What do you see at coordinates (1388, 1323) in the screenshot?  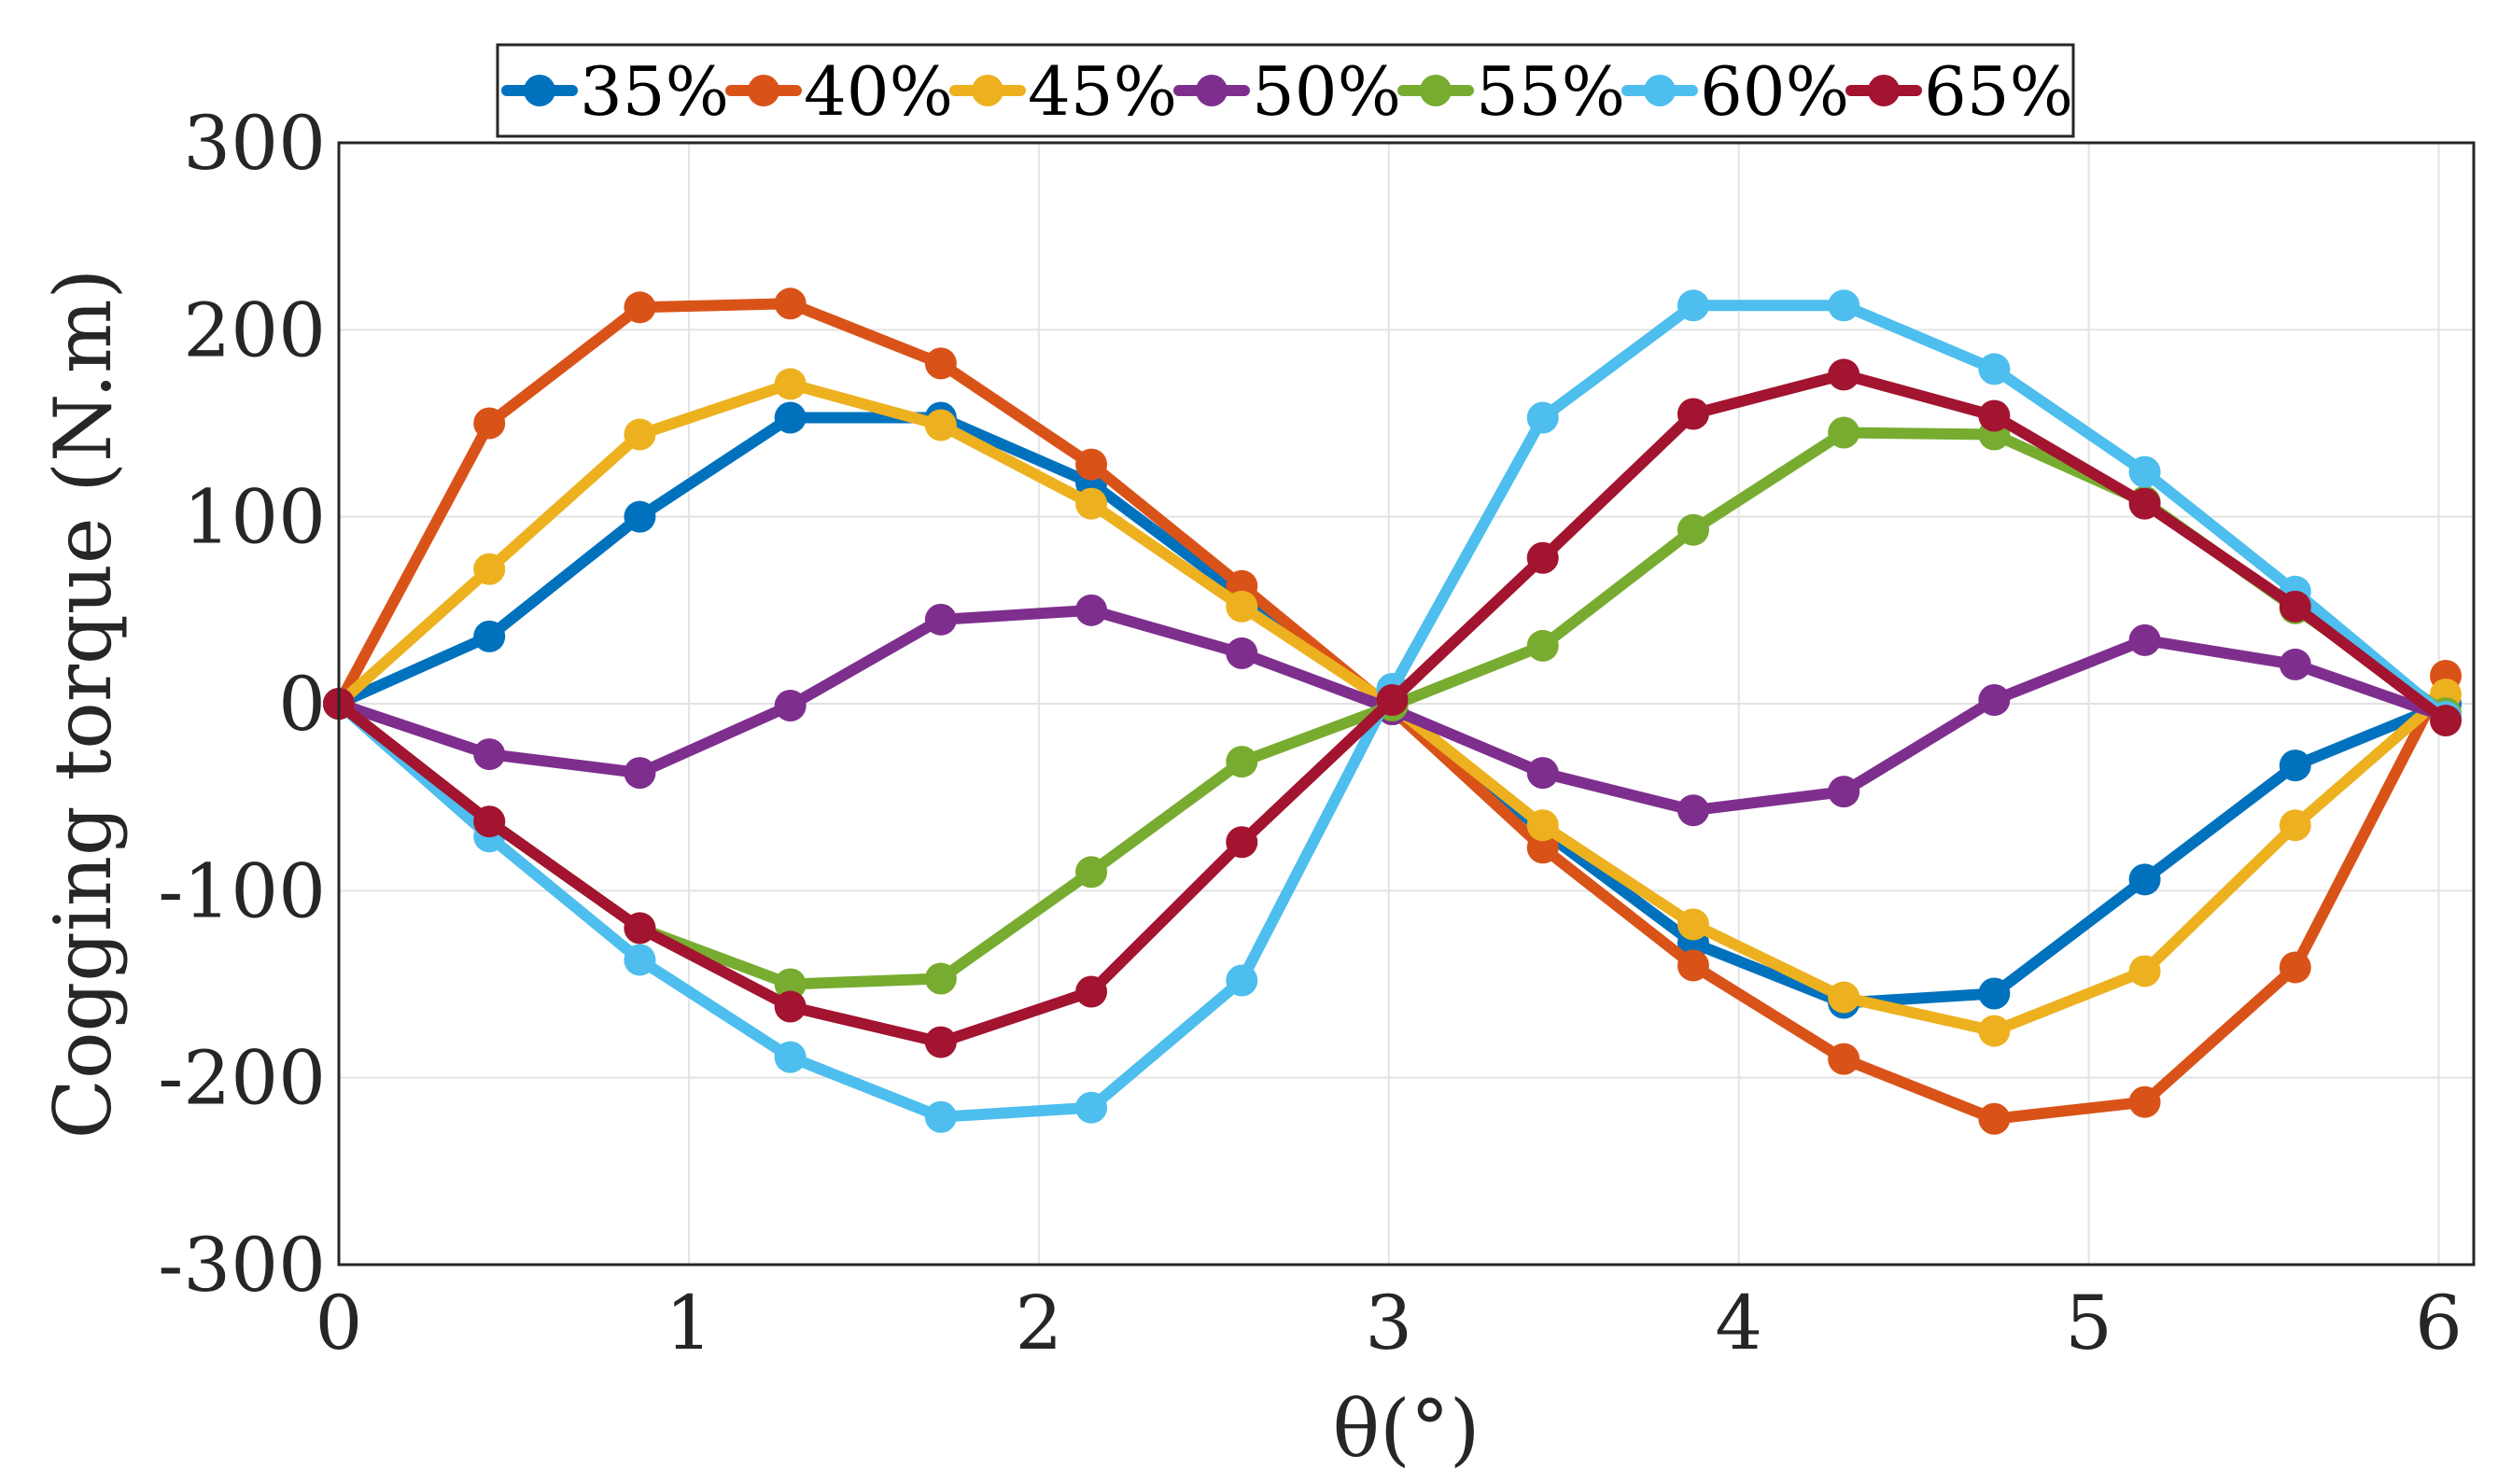 I see `x-tick-label: 3` at bounding box center [1388, 1323].